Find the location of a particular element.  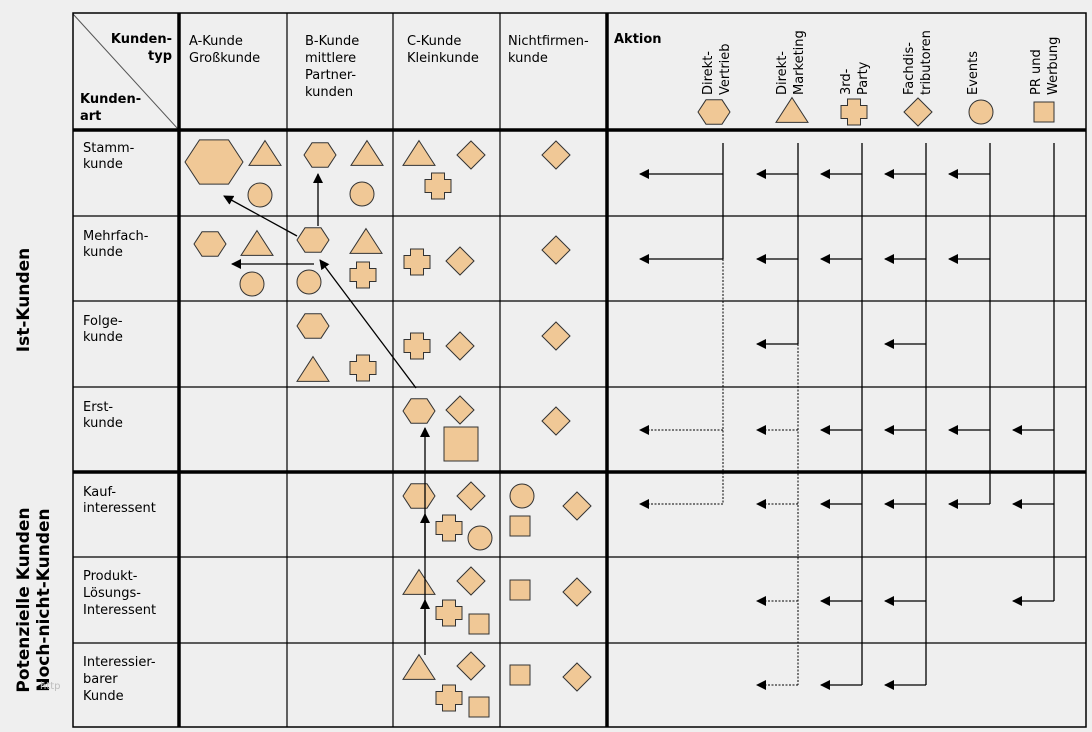

cell-n-produkt is located at coordinates (550, 592).